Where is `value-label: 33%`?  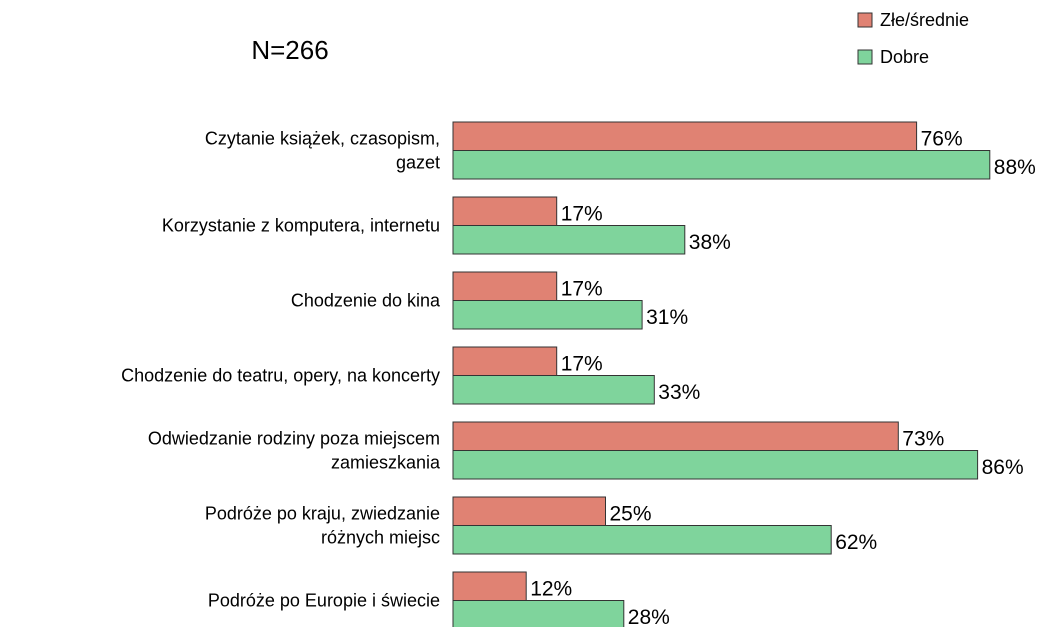 value-label: 33% is located at coordinates (679, 392).